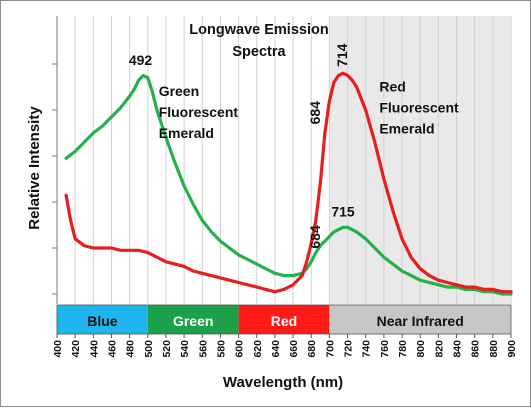 This screenshot has height=408, width=531. What do you see at coordinates (221, 349) in the screenshot?
I see `x-tick-label: 580` at bounding box center [221, 349].